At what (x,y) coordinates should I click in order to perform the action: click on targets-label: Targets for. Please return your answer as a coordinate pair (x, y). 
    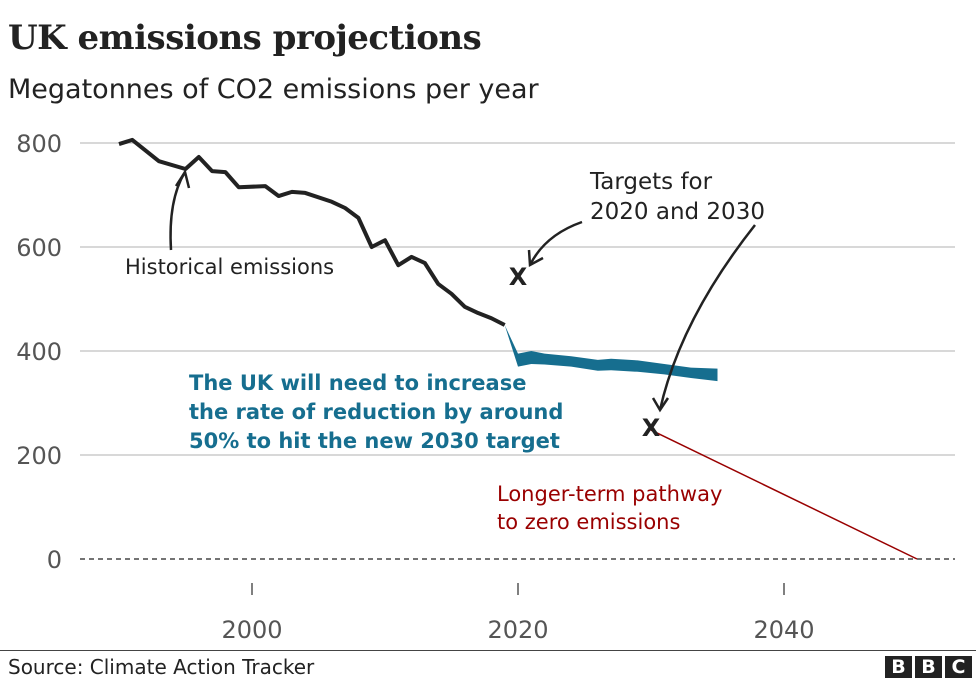
    Looking at the image, I should click on (651, 182).